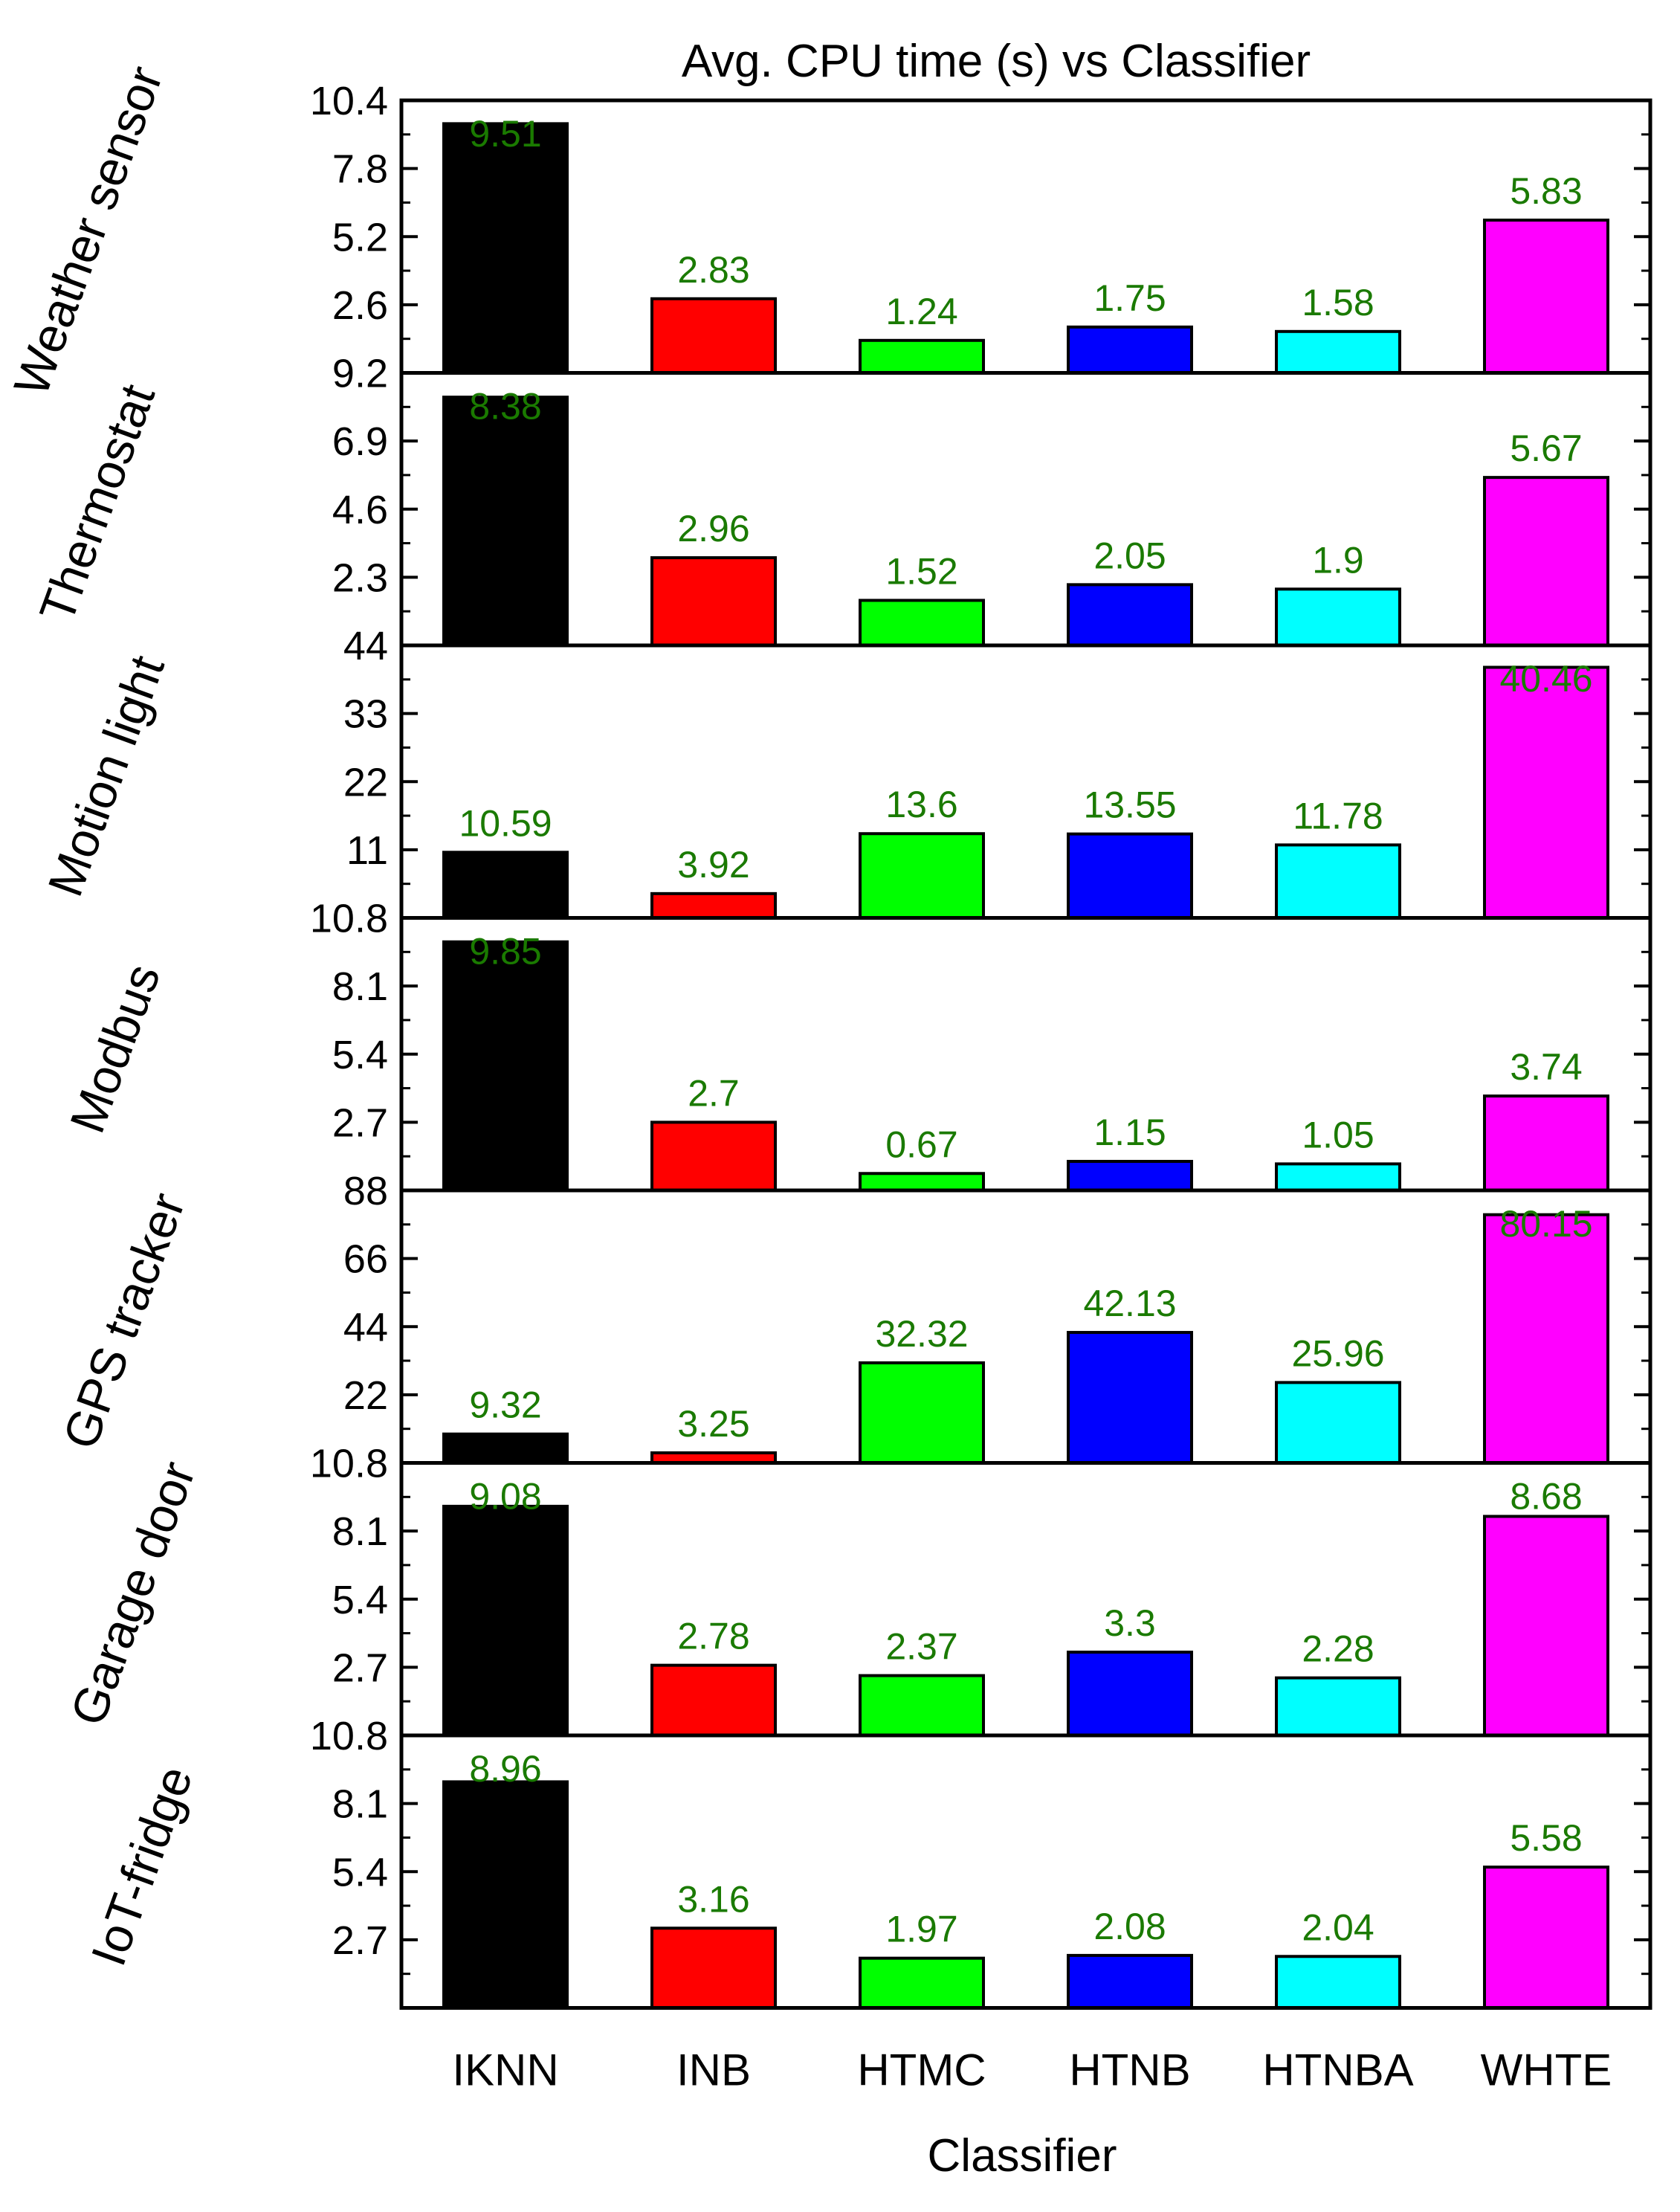  What do you see at coordinates (1338, 1927) in the screenshot?
I see `data-label: 2.04` at bounding box center [1338, 1927].